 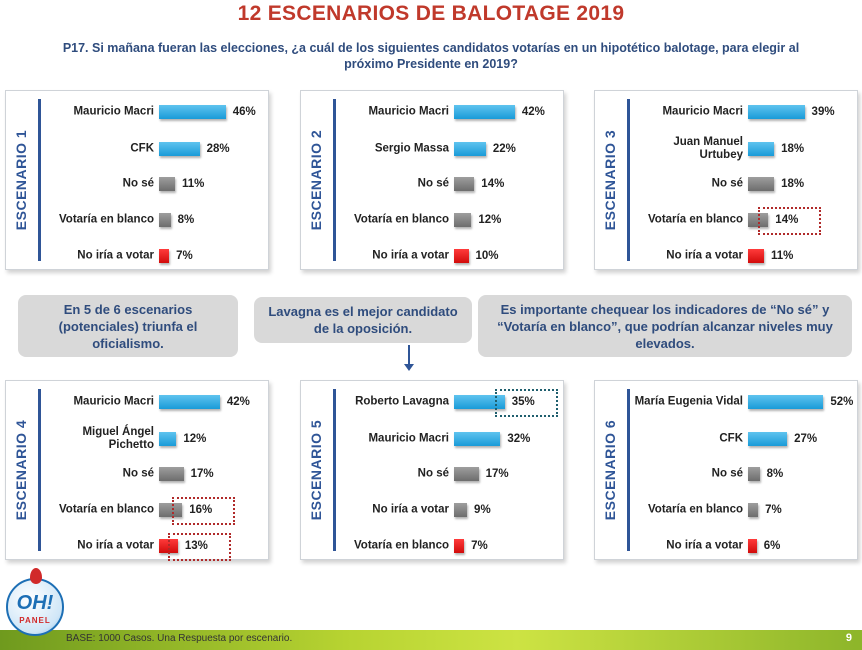 What do you see at coordinates (504, 149) in the screenshot?
I see `data-label: 22%` at bounding box center [504, 149].